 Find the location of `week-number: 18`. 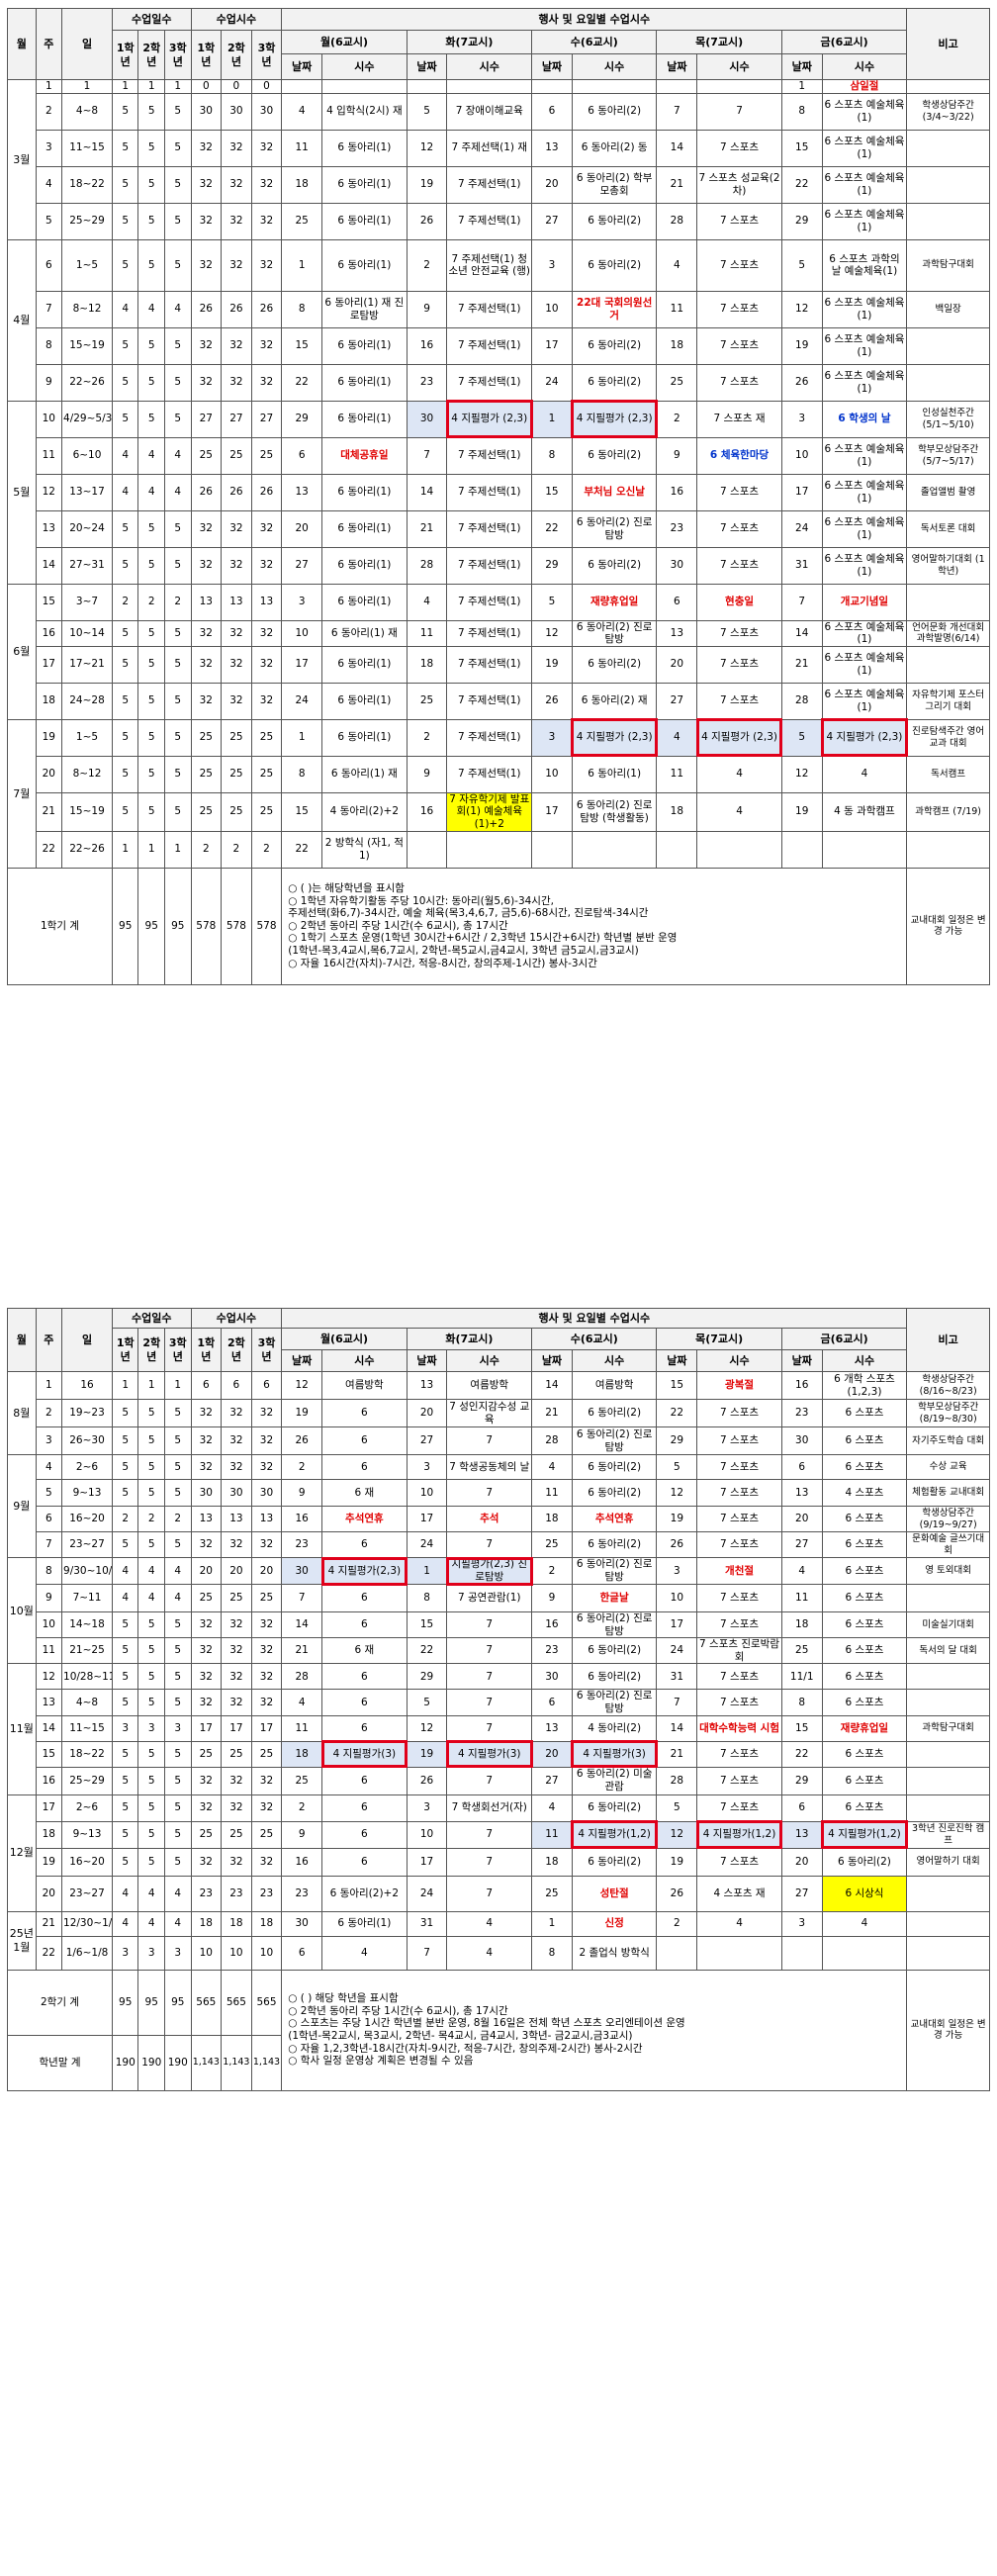

week-number: 18 is located at coordinates (49, 701).